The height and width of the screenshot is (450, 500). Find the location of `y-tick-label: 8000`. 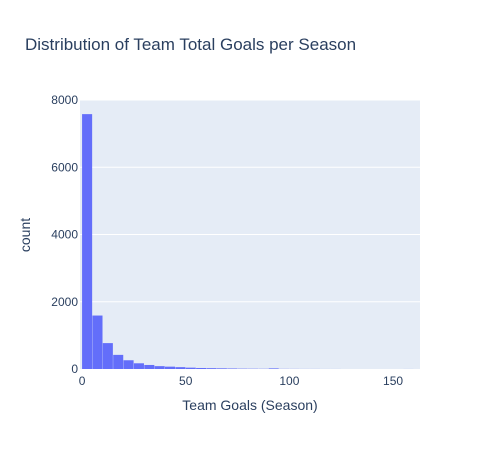

y-tick-label: 8000 is located at coordinates (64, 100).